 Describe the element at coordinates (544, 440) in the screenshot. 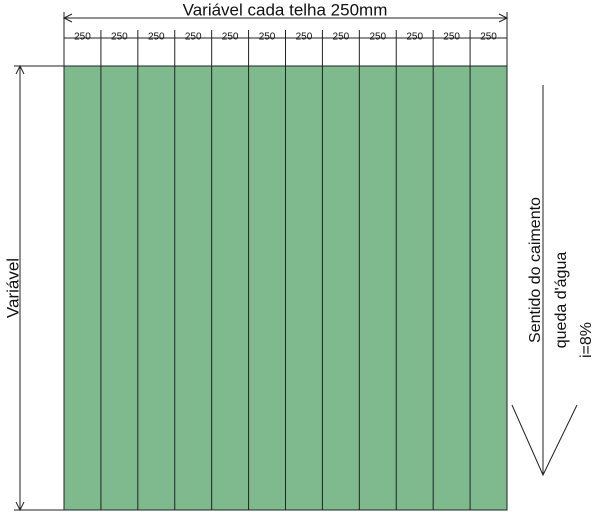

I see `flow-arrow-head` at that location.